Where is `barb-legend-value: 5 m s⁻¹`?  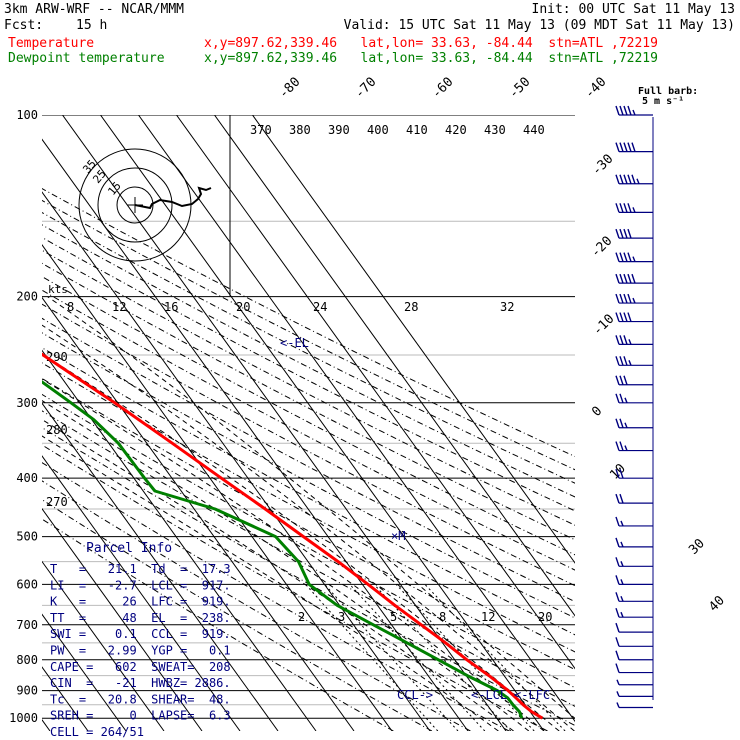
barb-legend-value: 5 m s⁻¹ is located at coordinates (663, 101).